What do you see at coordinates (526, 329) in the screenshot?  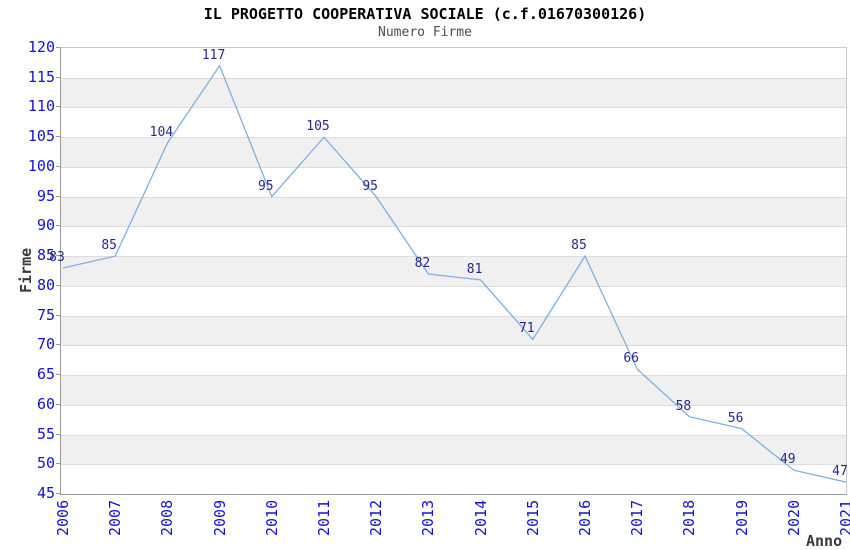 I see `data-point-label: 71` at bounding box center [526, 329].